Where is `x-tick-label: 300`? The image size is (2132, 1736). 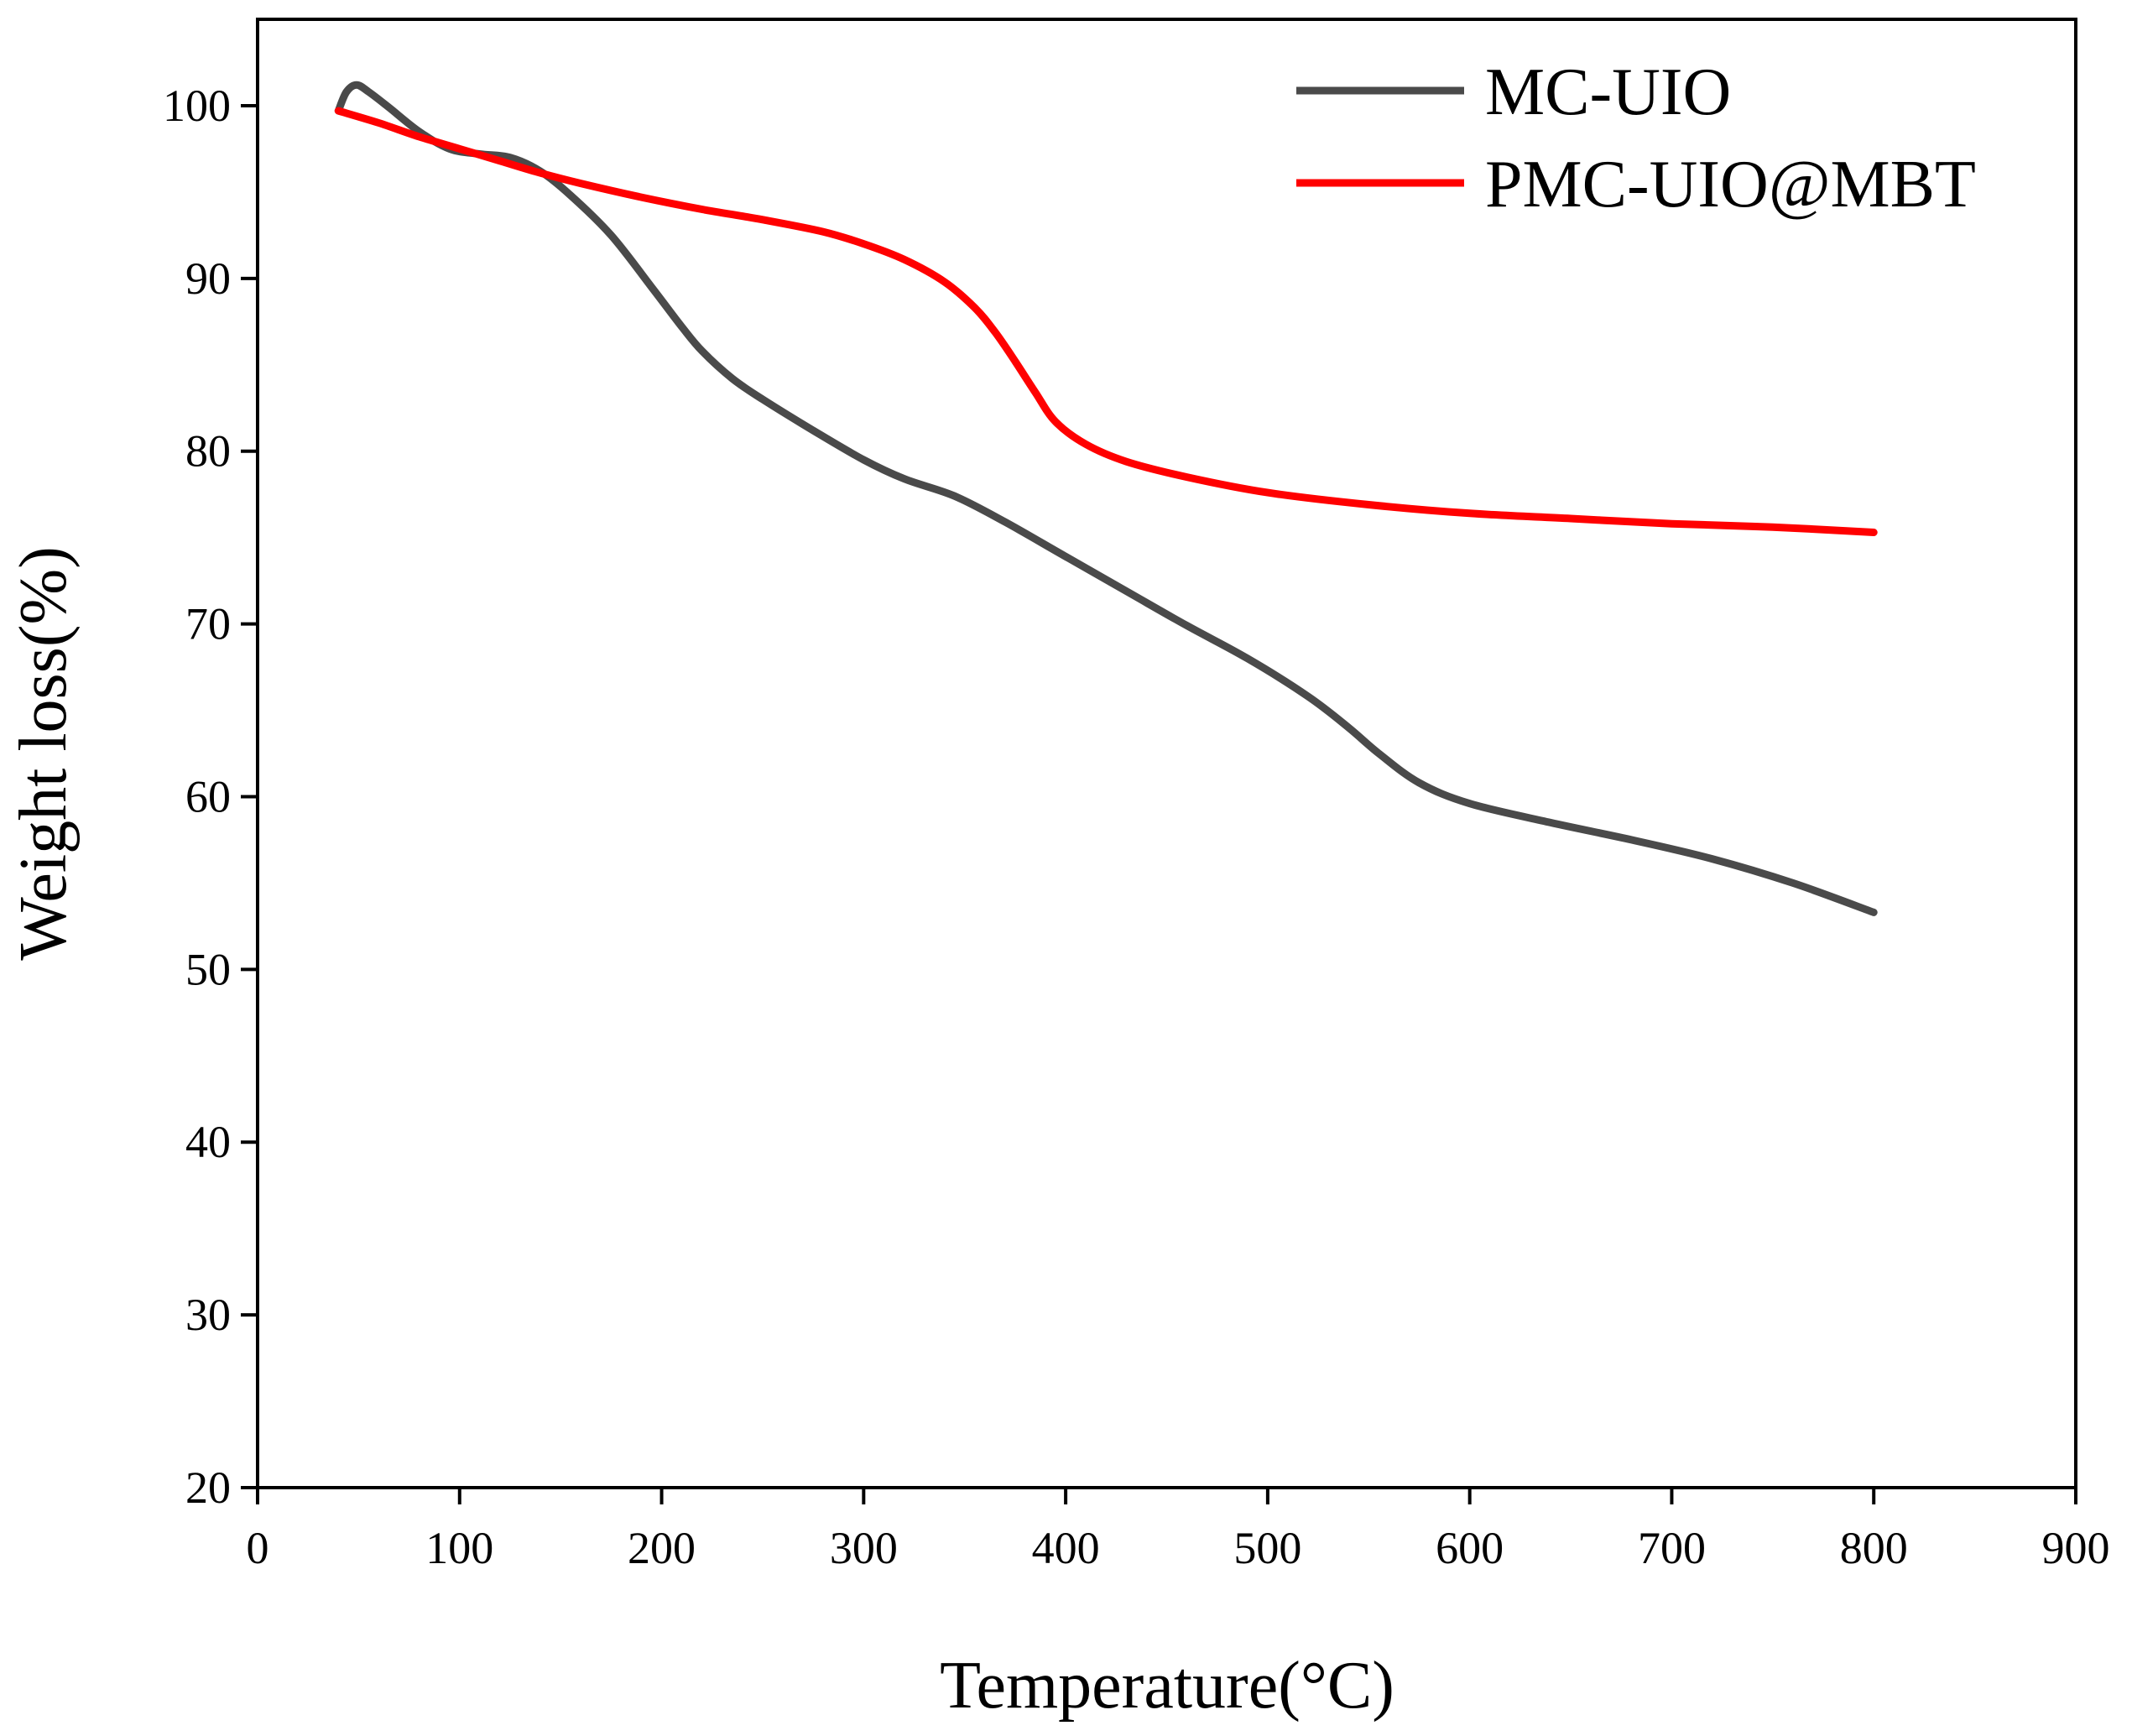 x-tick-label: 300 is located at coordinates (864, 1548).